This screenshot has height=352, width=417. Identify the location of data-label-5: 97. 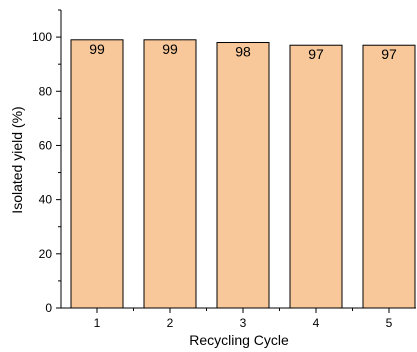
(389, 54).